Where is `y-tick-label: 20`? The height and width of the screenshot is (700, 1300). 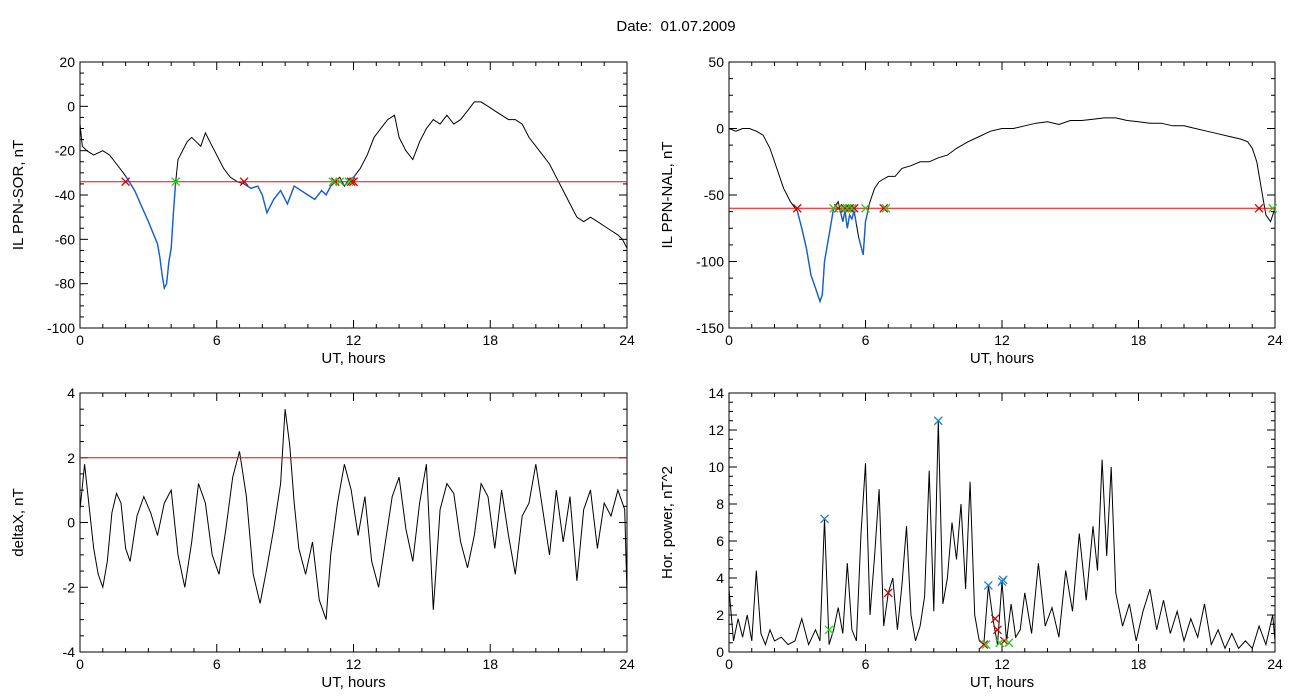 y-tick-label: 20 is located at coordinates (67, 62).